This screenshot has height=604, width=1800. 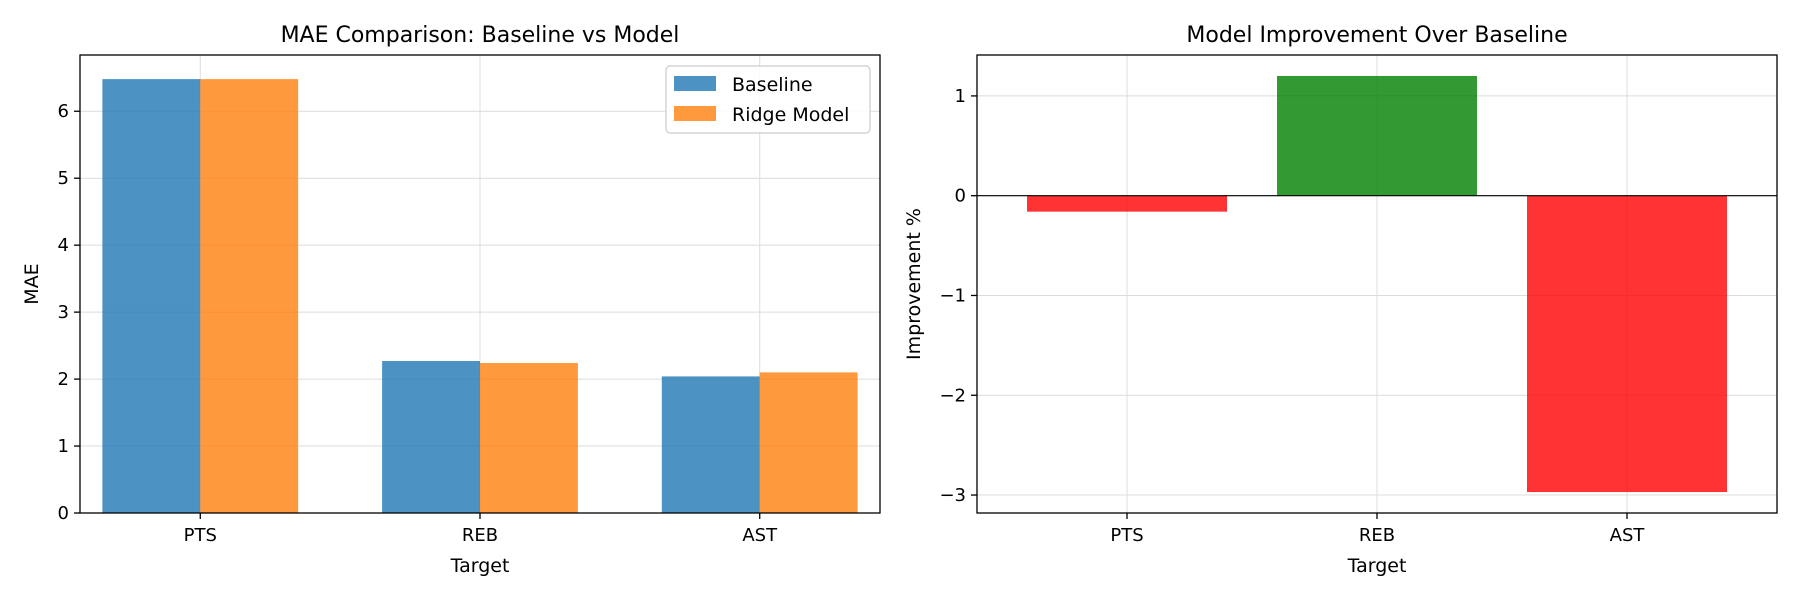 I want to click on bar-baseline-pts, so click(x=151, y=296).